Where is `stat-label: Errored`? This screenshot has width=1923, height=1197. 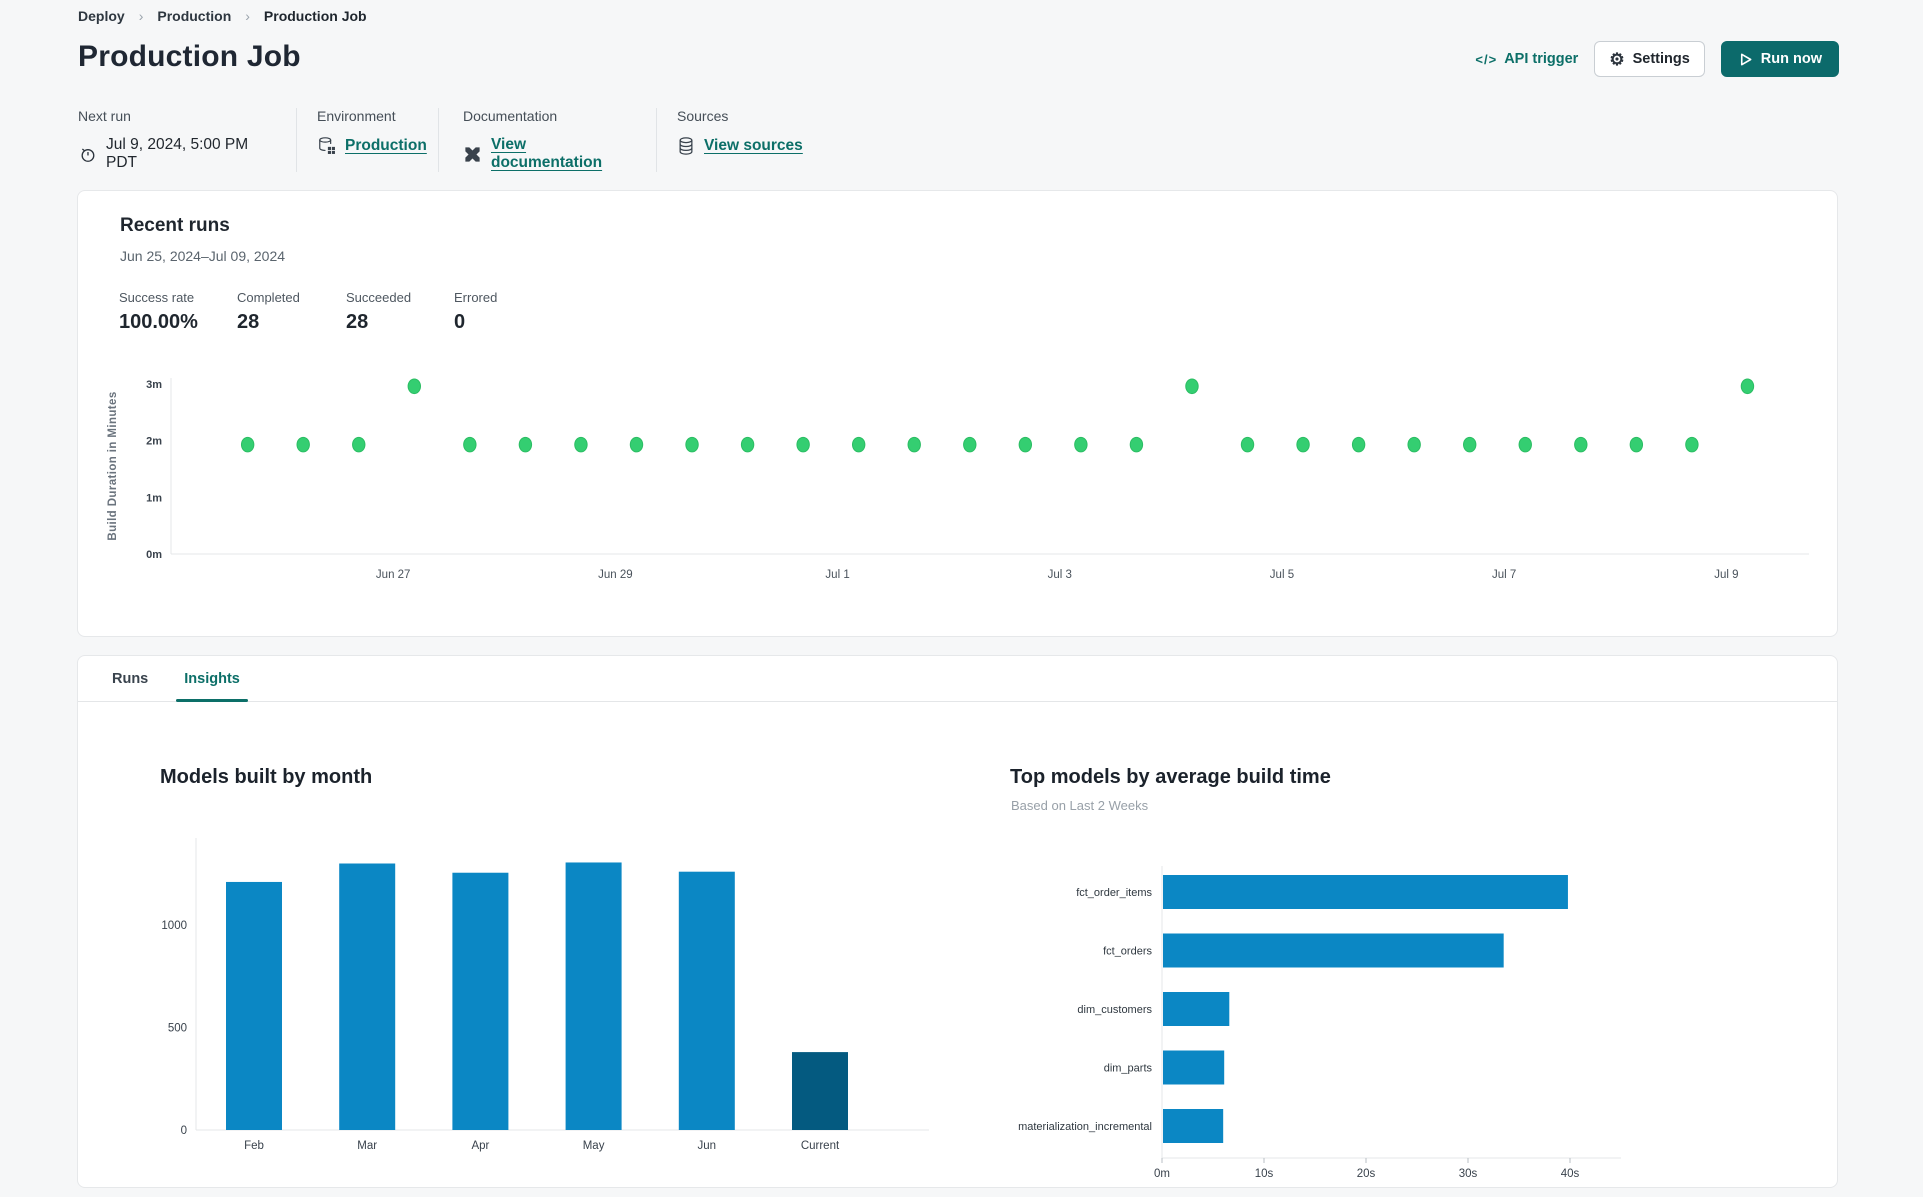
stat-label: Errored is located at coordinates (476, 297).